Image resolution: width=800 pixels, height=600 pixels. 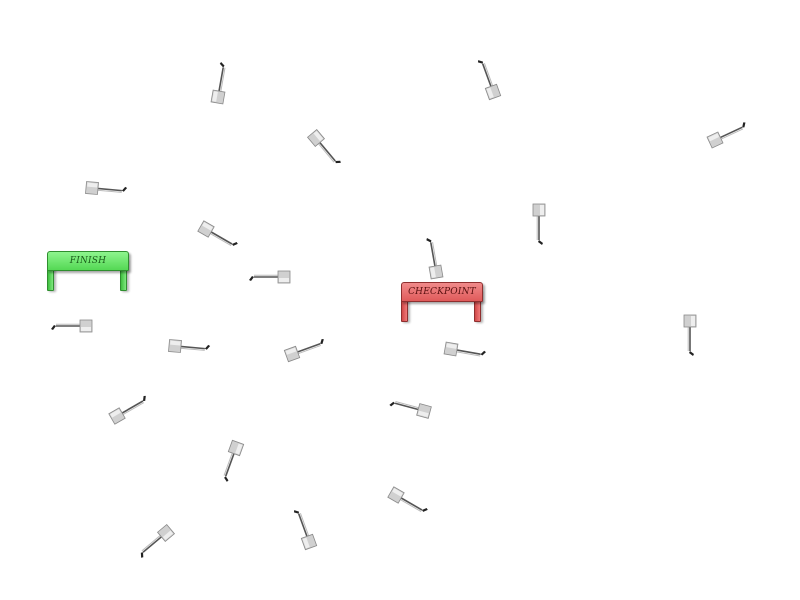 I want to click on finish-gate-label: FINISH, so click(x=88, y=261).